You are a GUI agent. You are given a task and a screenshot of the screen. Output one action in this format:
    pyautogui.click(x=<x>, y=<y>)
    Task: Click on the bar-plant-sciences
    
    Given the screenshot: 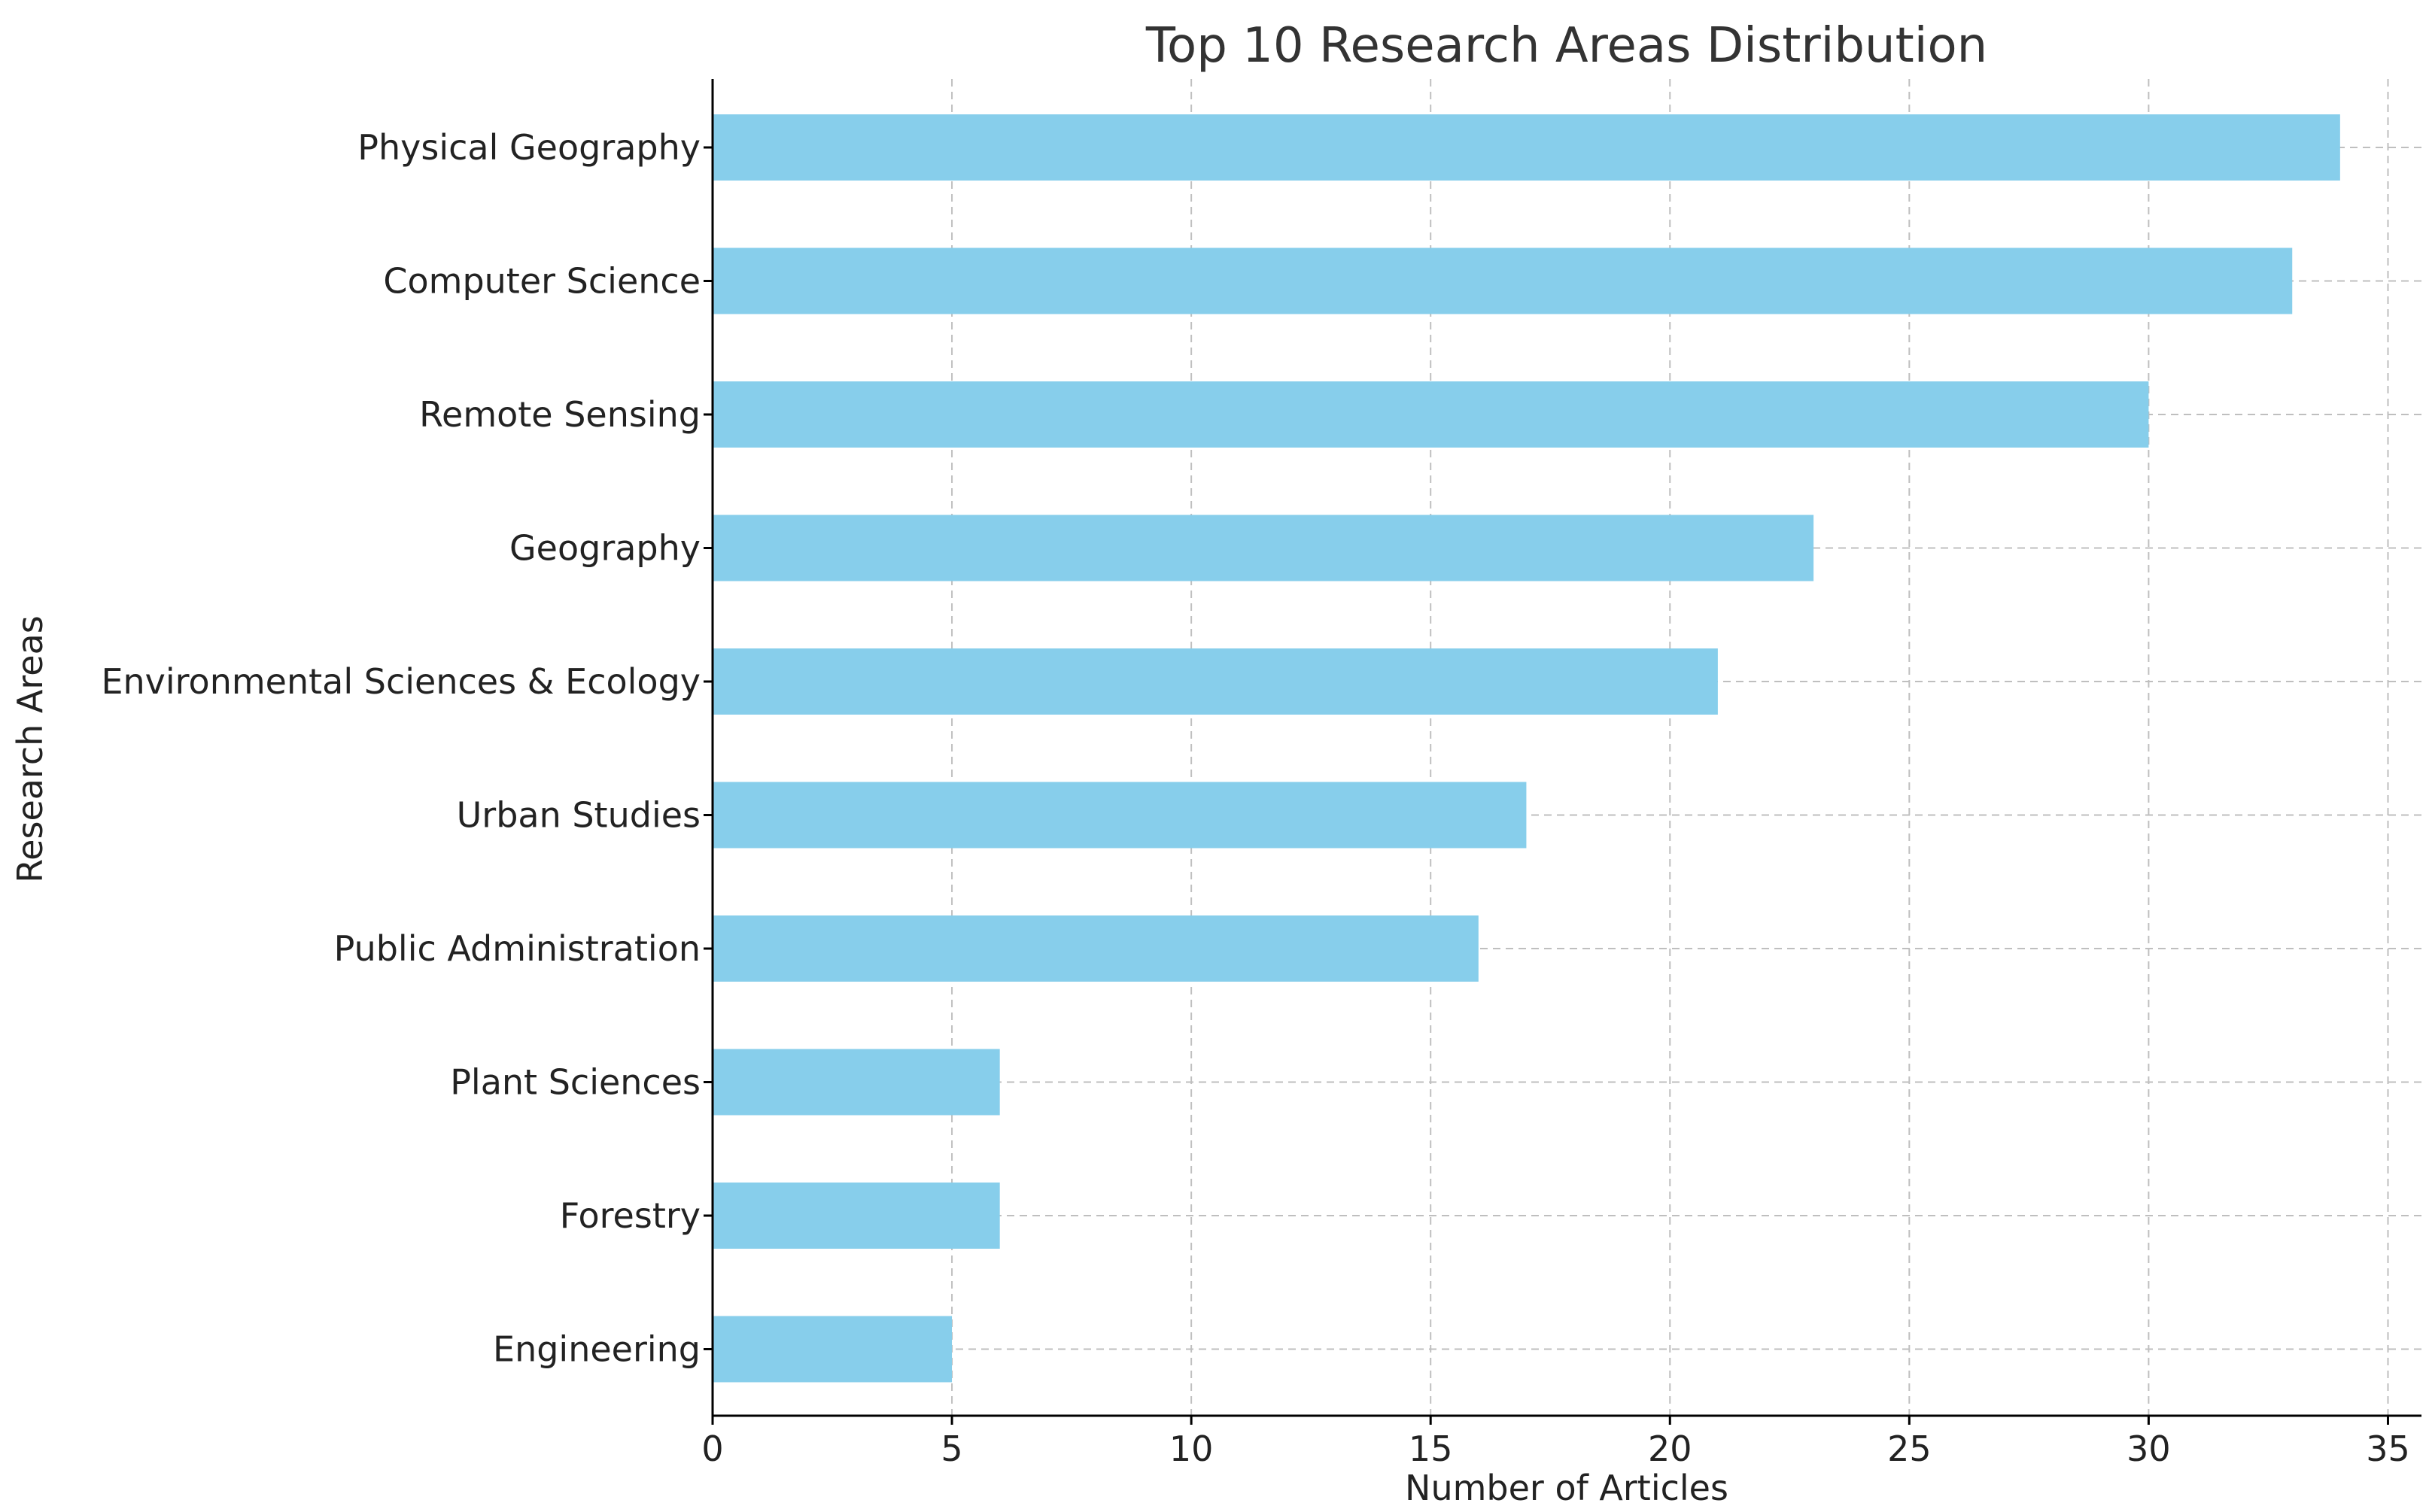 What is the action you would take?
    pyautogui.click(x=856, y=1082)
    